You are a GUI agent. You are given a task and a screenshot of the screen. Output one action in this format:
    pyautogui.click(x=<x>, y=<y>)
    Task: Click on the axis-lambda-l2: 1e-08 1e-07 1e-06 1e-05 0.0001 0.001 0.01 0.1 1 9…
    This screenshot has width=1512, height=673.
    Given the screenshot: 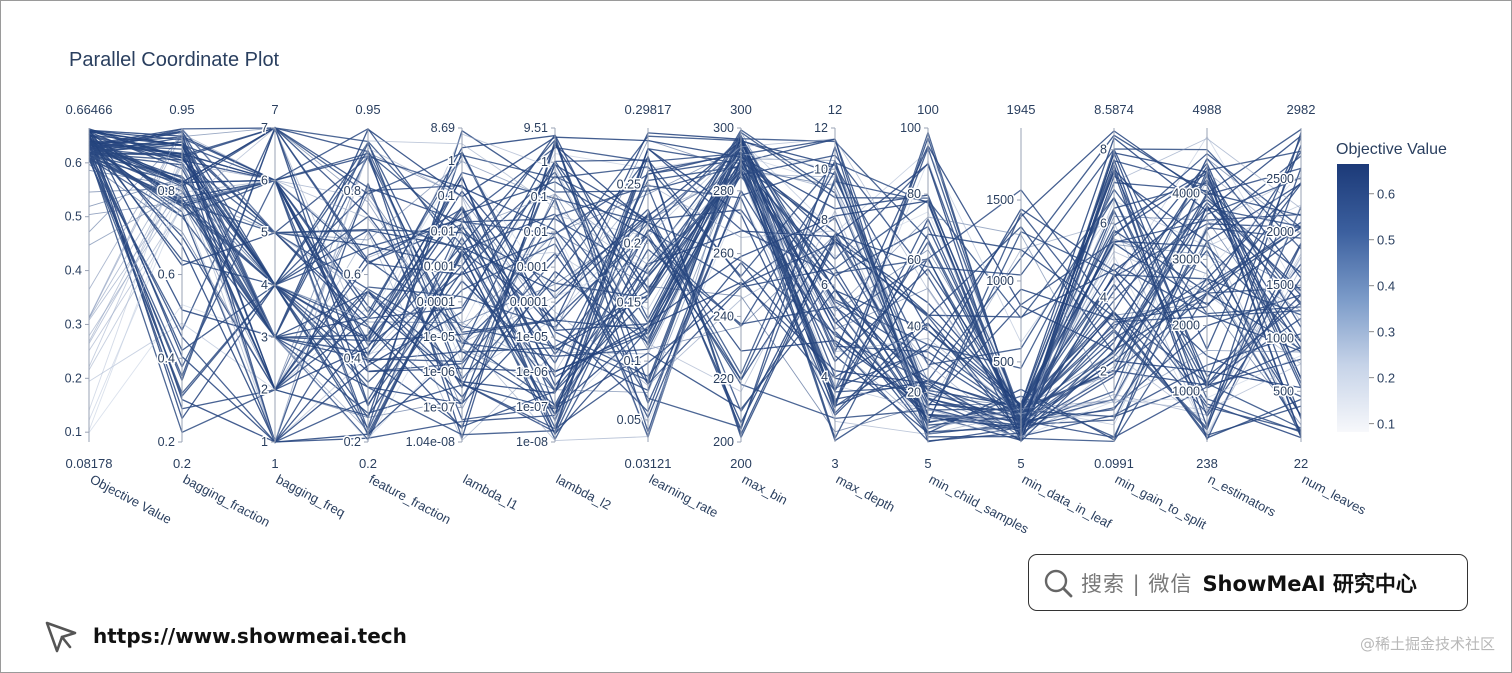 What is the action you would take?
    pyautogui.click(x=560, y=316)
    